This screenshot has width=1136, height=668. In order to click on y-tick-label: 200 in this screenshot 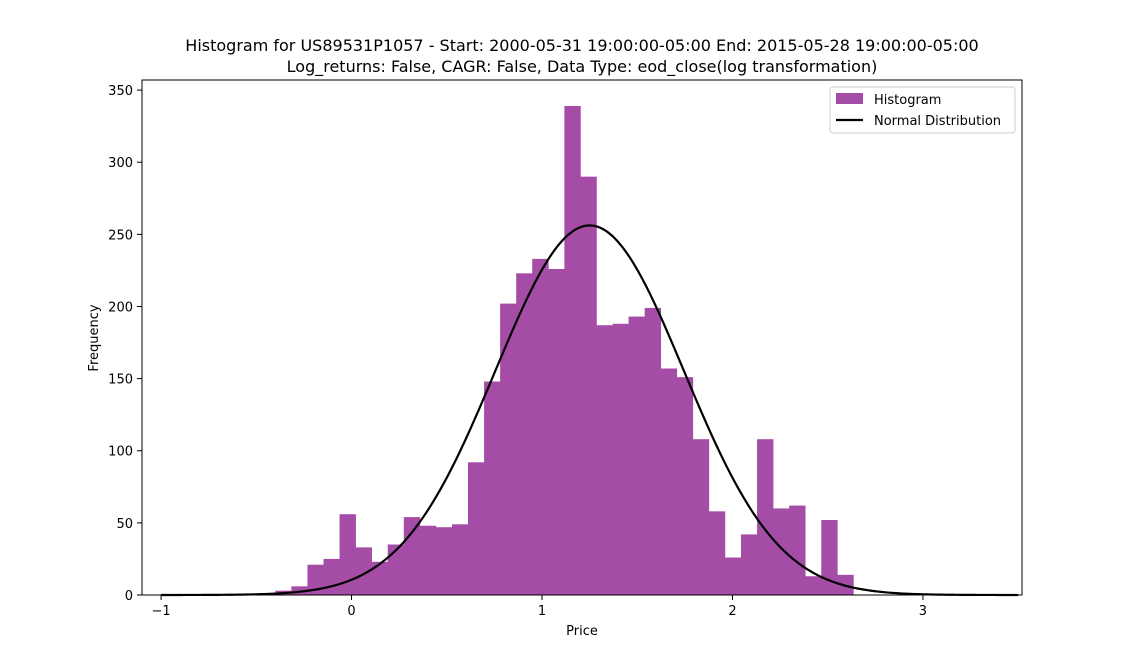, I will do `click(120, 307)`.